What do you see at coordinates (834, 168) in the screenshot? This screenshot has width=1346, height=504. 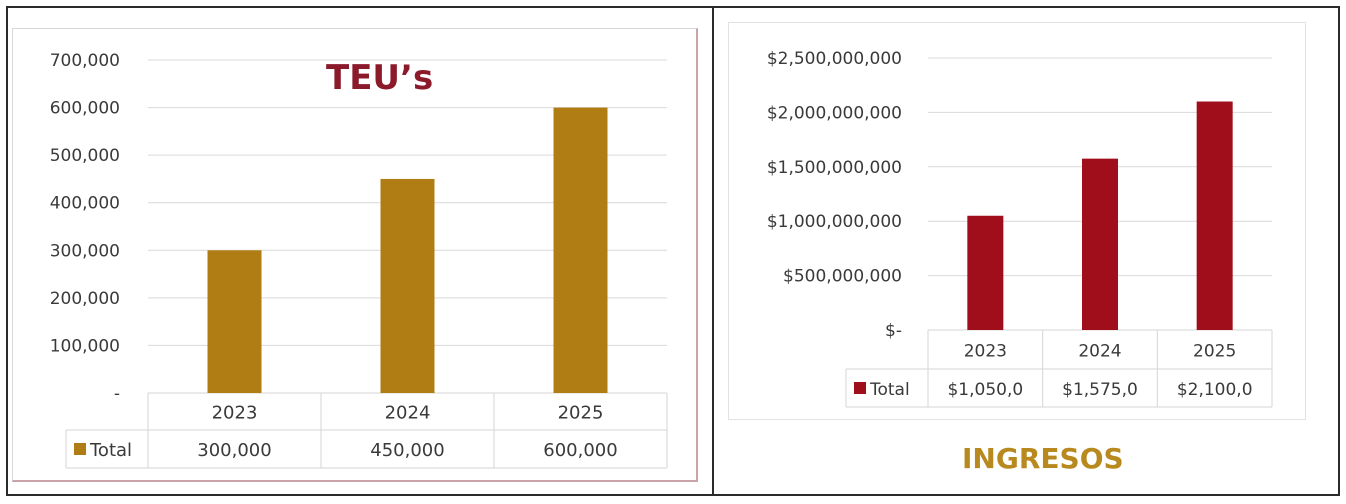 I see `ingresos-y-tick-label: $1,500,000,000` at bounding box center [834, 168].